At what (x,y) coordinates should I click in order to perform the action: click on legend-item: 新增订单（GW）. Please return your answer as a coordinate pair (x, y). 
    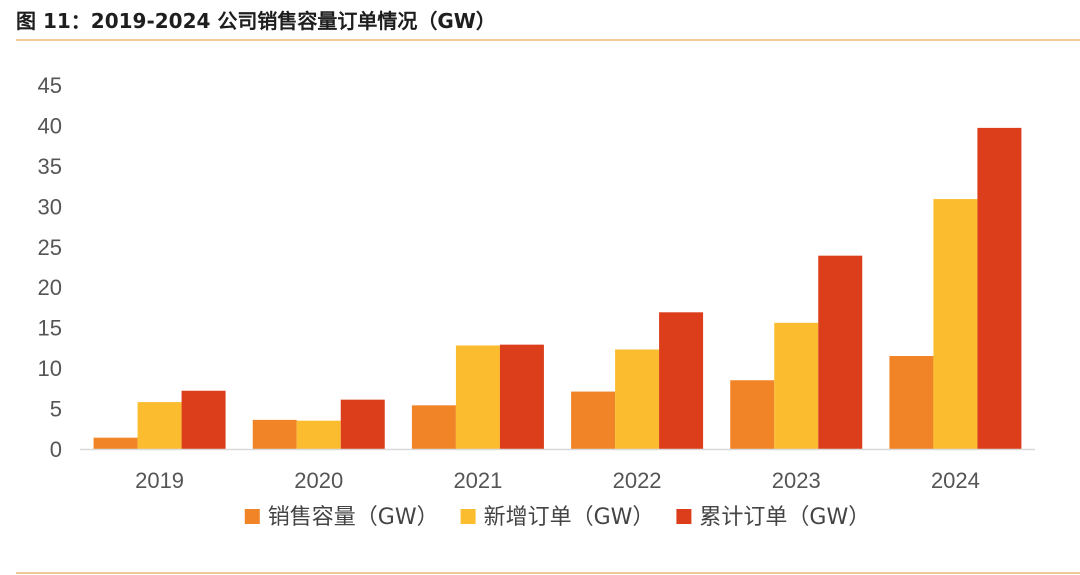
    Looking at the image, I should click on (557, 517).